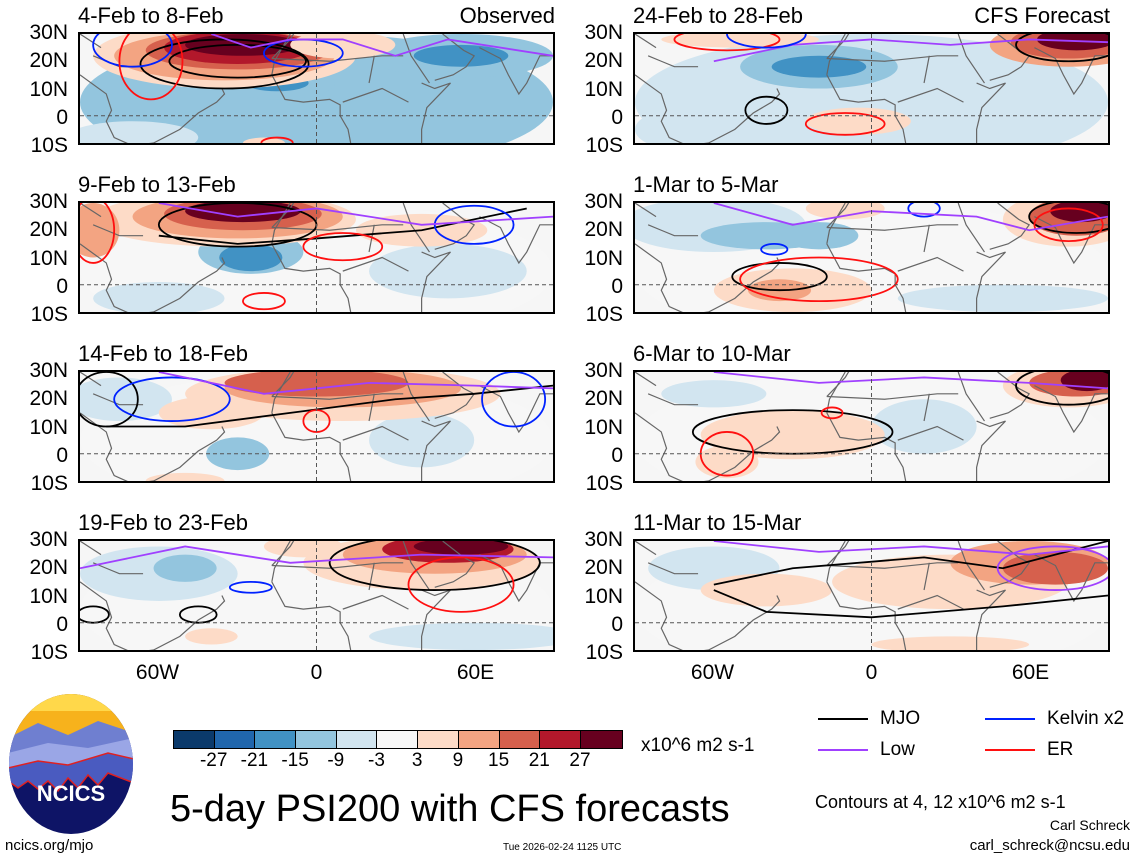  Describe the element at coordinates (71, 793) in the screenshot. I see `logo-text: NCICS` at that location.